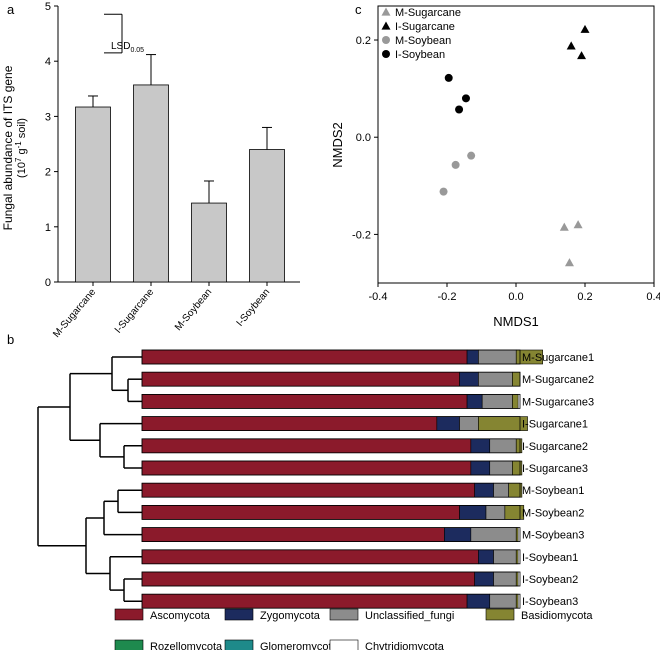 The width and height of the screenshot is (660, 650). I want to click on legend-swatch-Zygomycota, so click(239, 614).